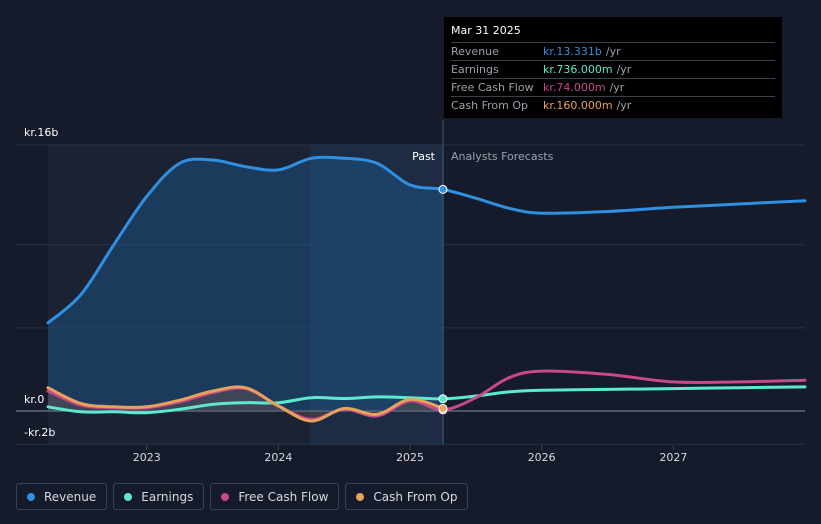  Describe the element at coordinates (673, 457) in the screenshot. I see `x-tick-label: 2027` at that location.